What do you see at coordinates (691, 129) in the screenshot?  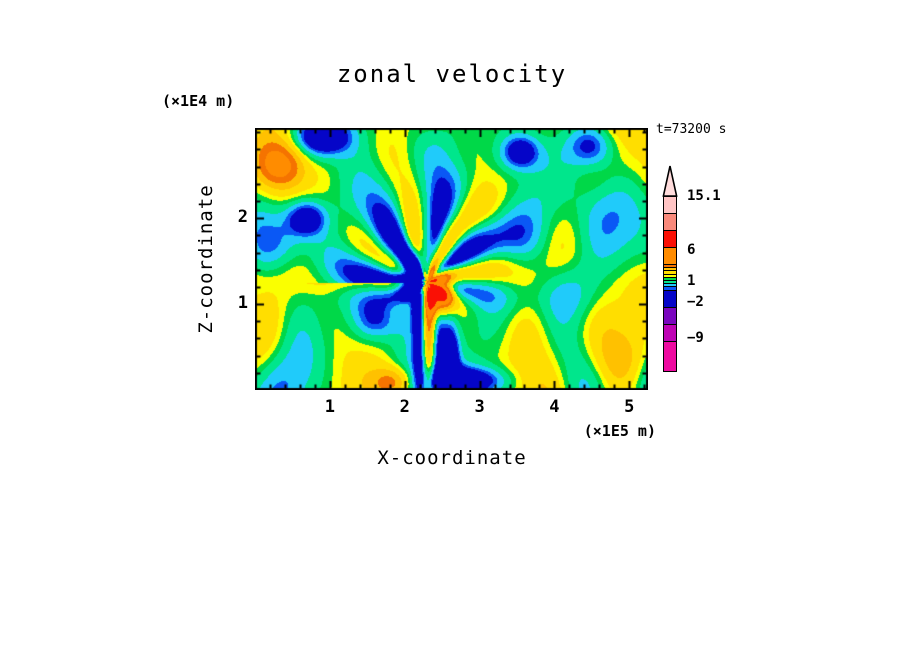 I see `time-annotation: t=73200 s` at bounding box center [691, 129].